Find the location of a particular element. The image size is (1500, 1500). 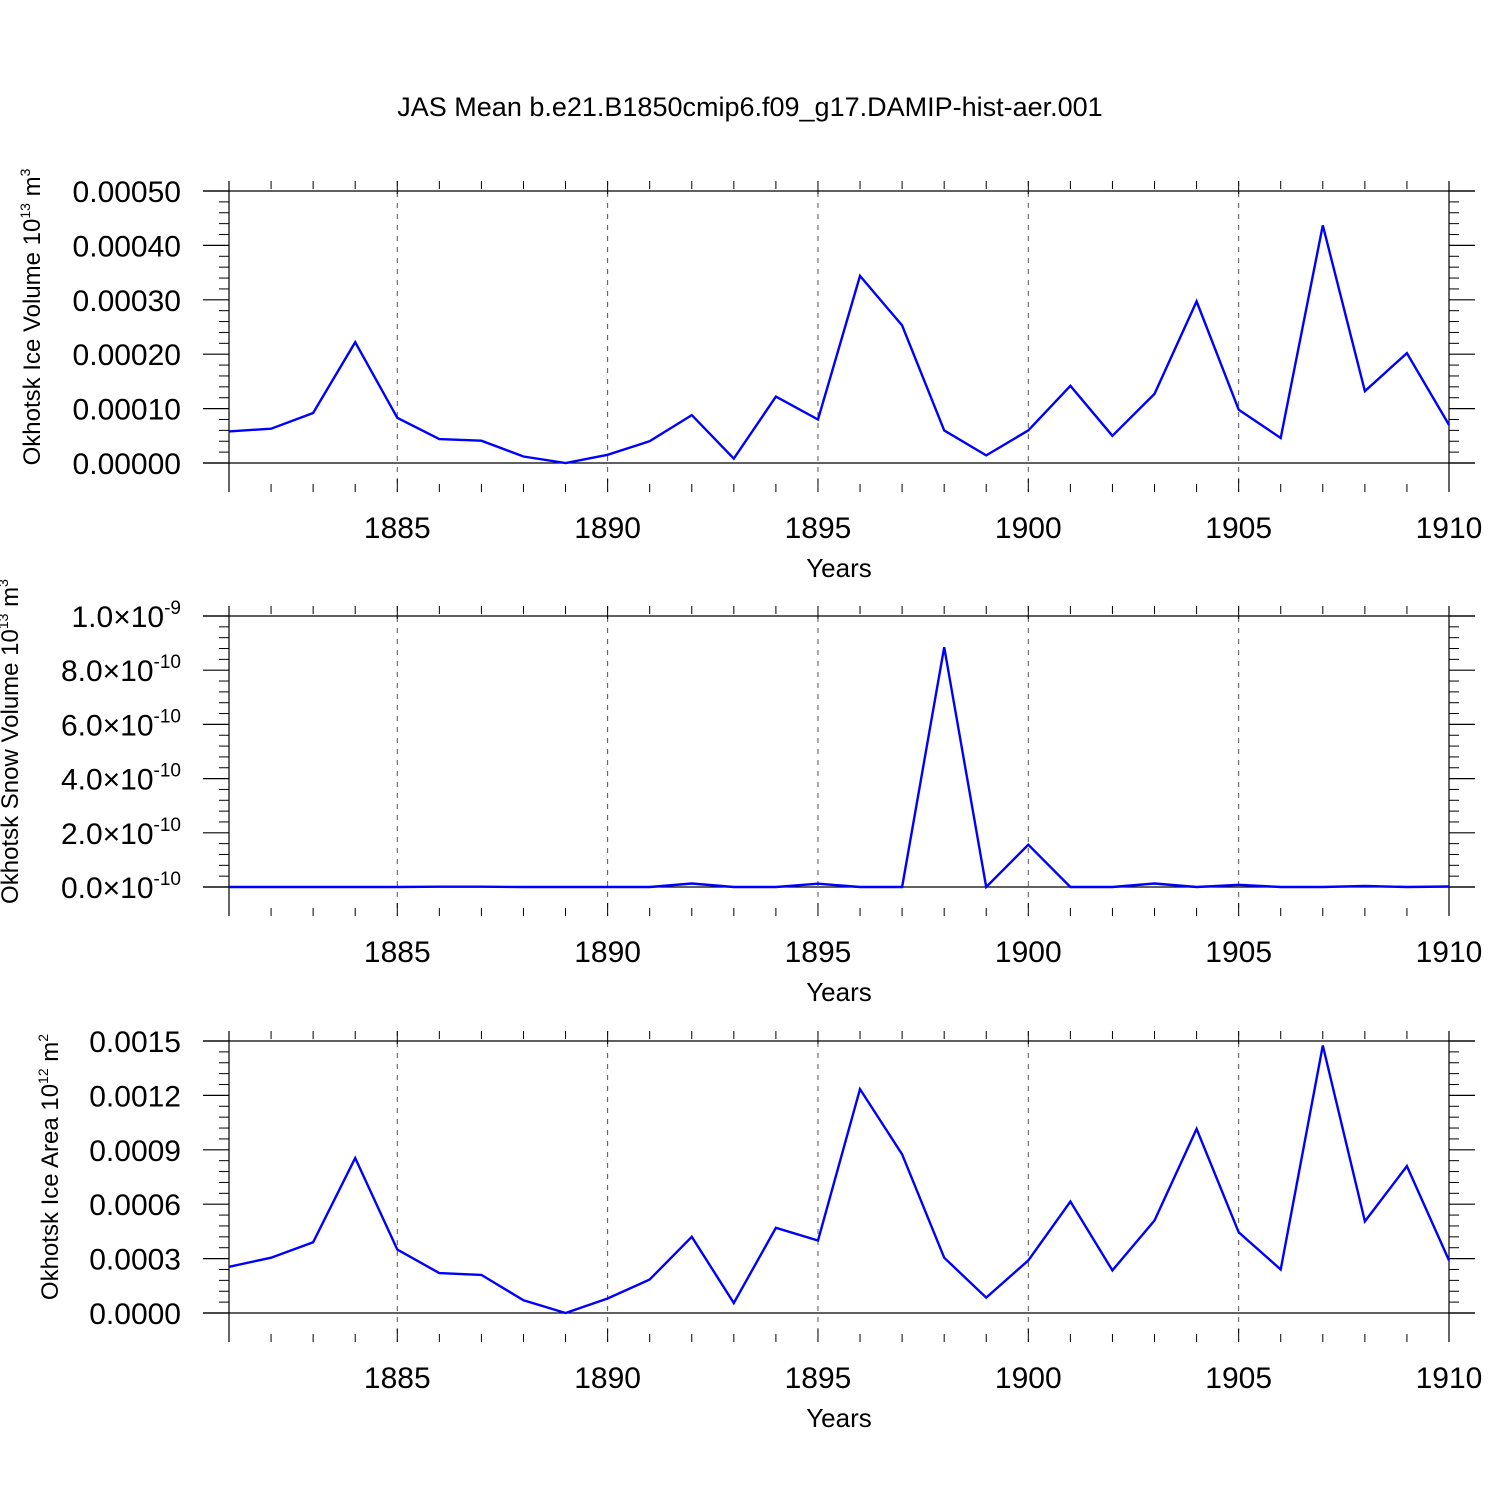

y-axis-label: Okhotsk Snow Volume 1013 m3 is located at coordinates (12, 741).